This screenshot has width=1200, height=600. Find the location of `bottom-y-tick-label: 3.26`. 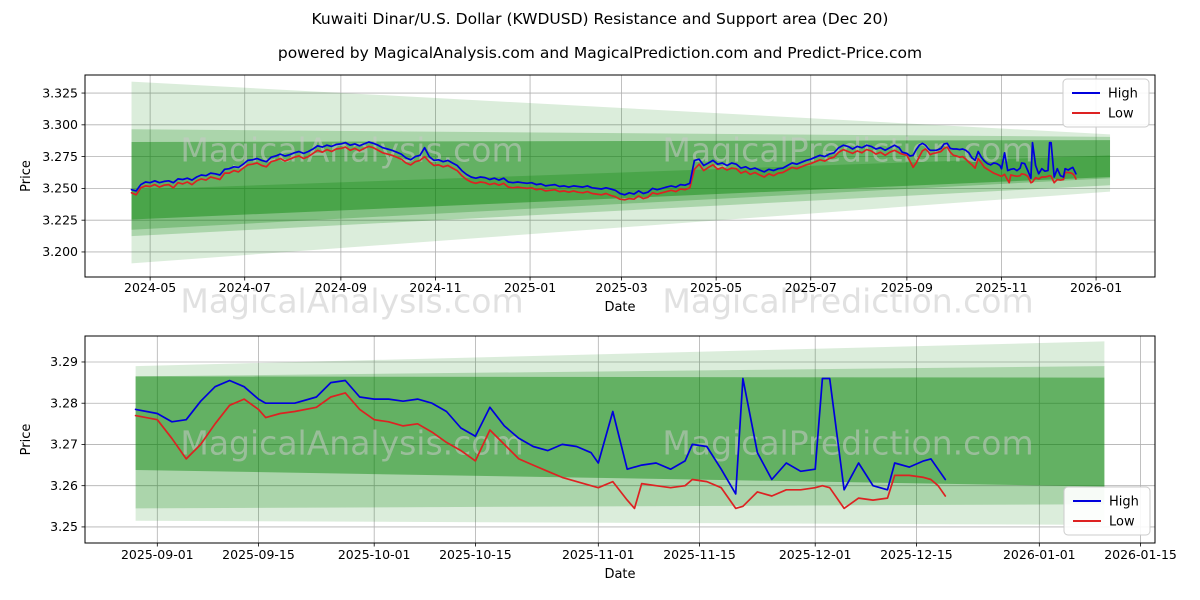

bottom-y-tick-label: 3.26 is located at coordinates (64, 485).